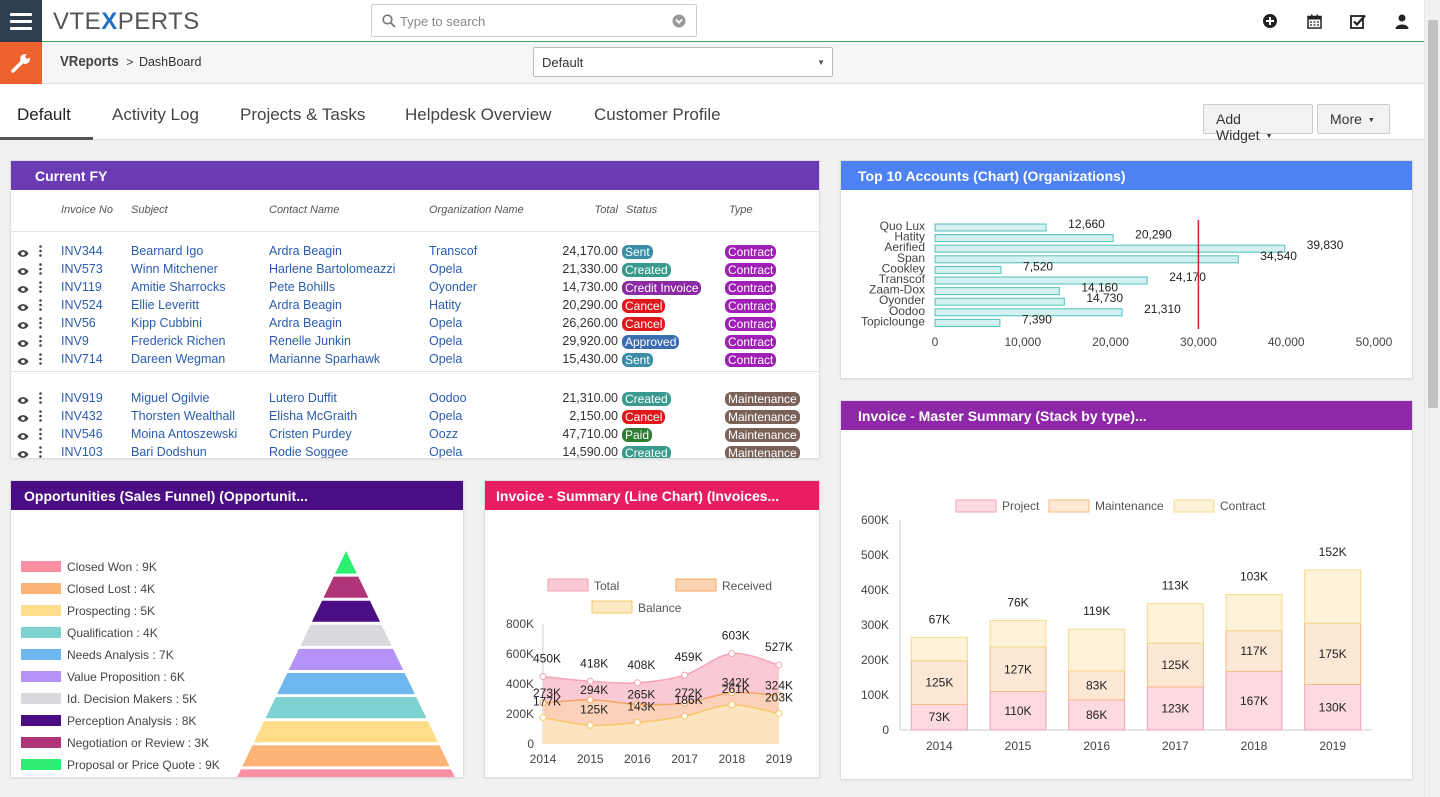 This screenshot has height=797, width=1440. Describe the element at coordinates (325, 359) in the screenshot. I see `contact-link: Marianne Sparhawk` at that location.